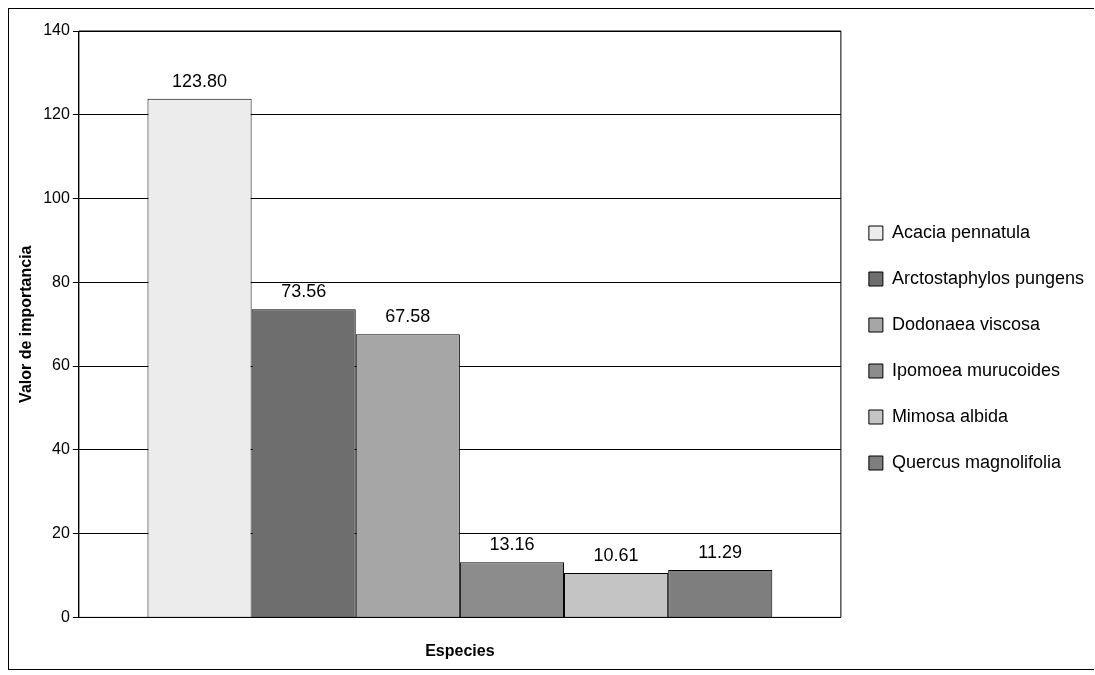  Describe the element at coordinates (56, 197) in the screenshot. I see `y-tick-label: 100` at that location.